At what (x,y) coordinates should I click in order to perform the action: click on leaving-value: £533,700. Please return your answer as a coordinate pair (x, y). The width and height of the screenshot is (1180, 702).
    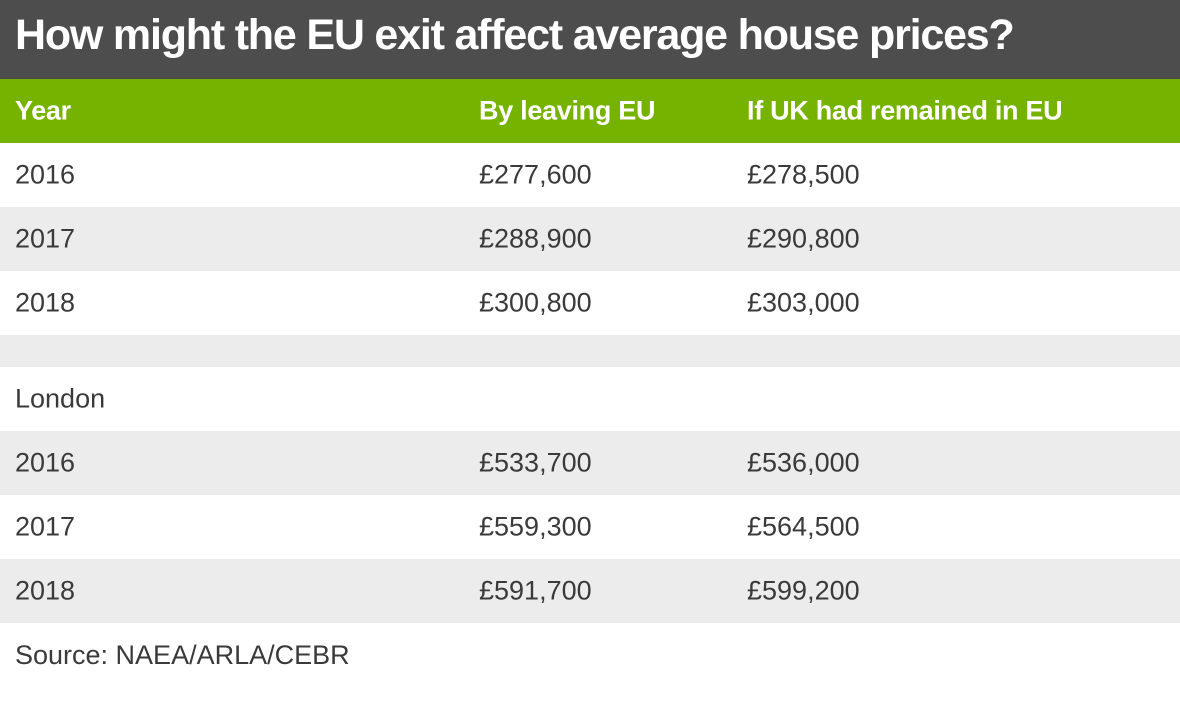
    Looking at the image, I should click on (535, 462).